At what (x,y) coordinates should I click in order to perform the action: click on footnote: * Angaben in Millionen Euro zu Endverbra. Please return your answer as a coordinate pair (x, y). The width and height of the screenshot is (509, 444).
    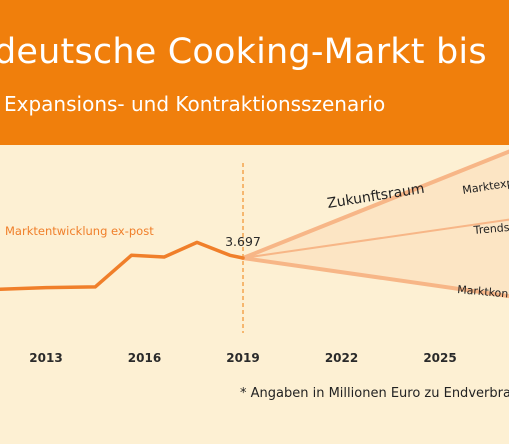
    Looking at the image, I should click on (374, 393).